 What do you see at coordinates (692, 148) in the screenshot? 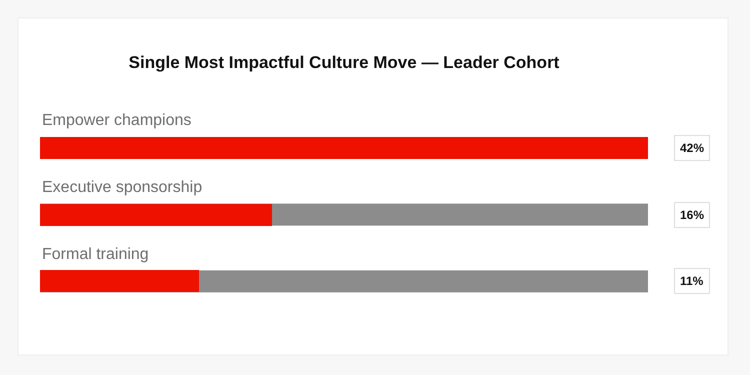
I see `data-label: 42%` at bounding box center [692, 148].